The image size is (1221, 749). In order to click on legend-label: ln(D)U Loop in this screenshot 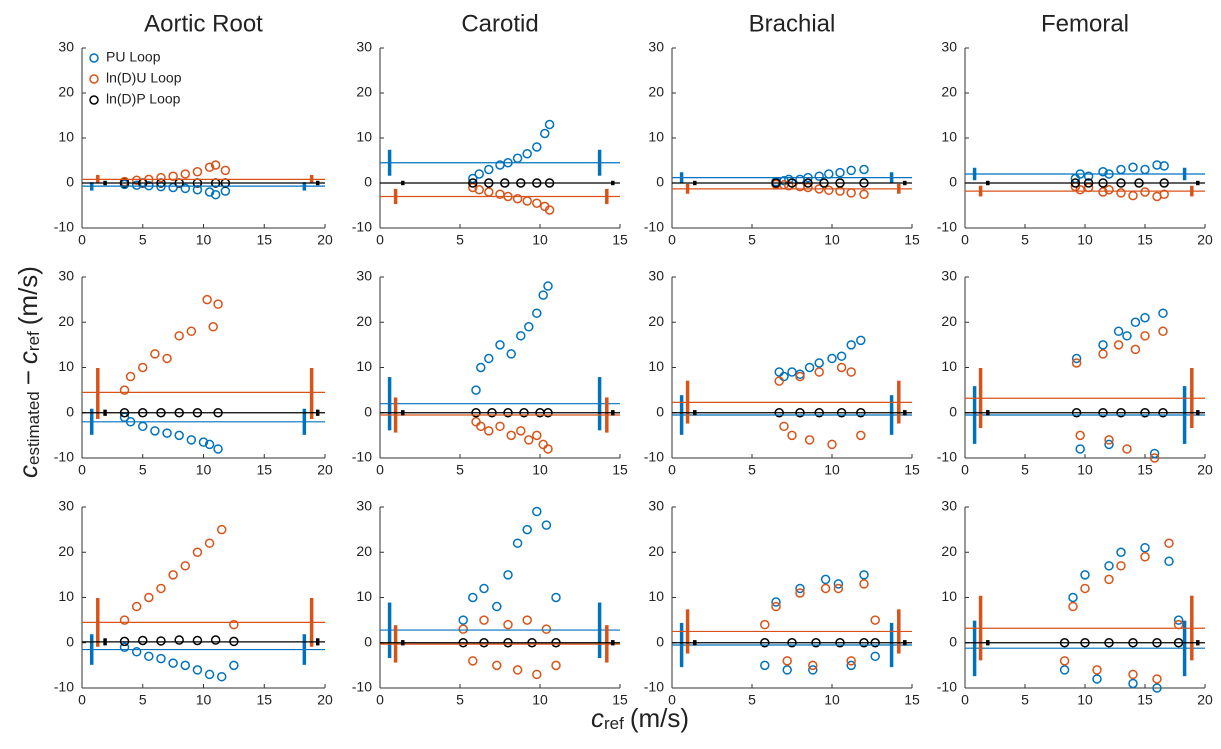, I will do `click(144, 78)`.